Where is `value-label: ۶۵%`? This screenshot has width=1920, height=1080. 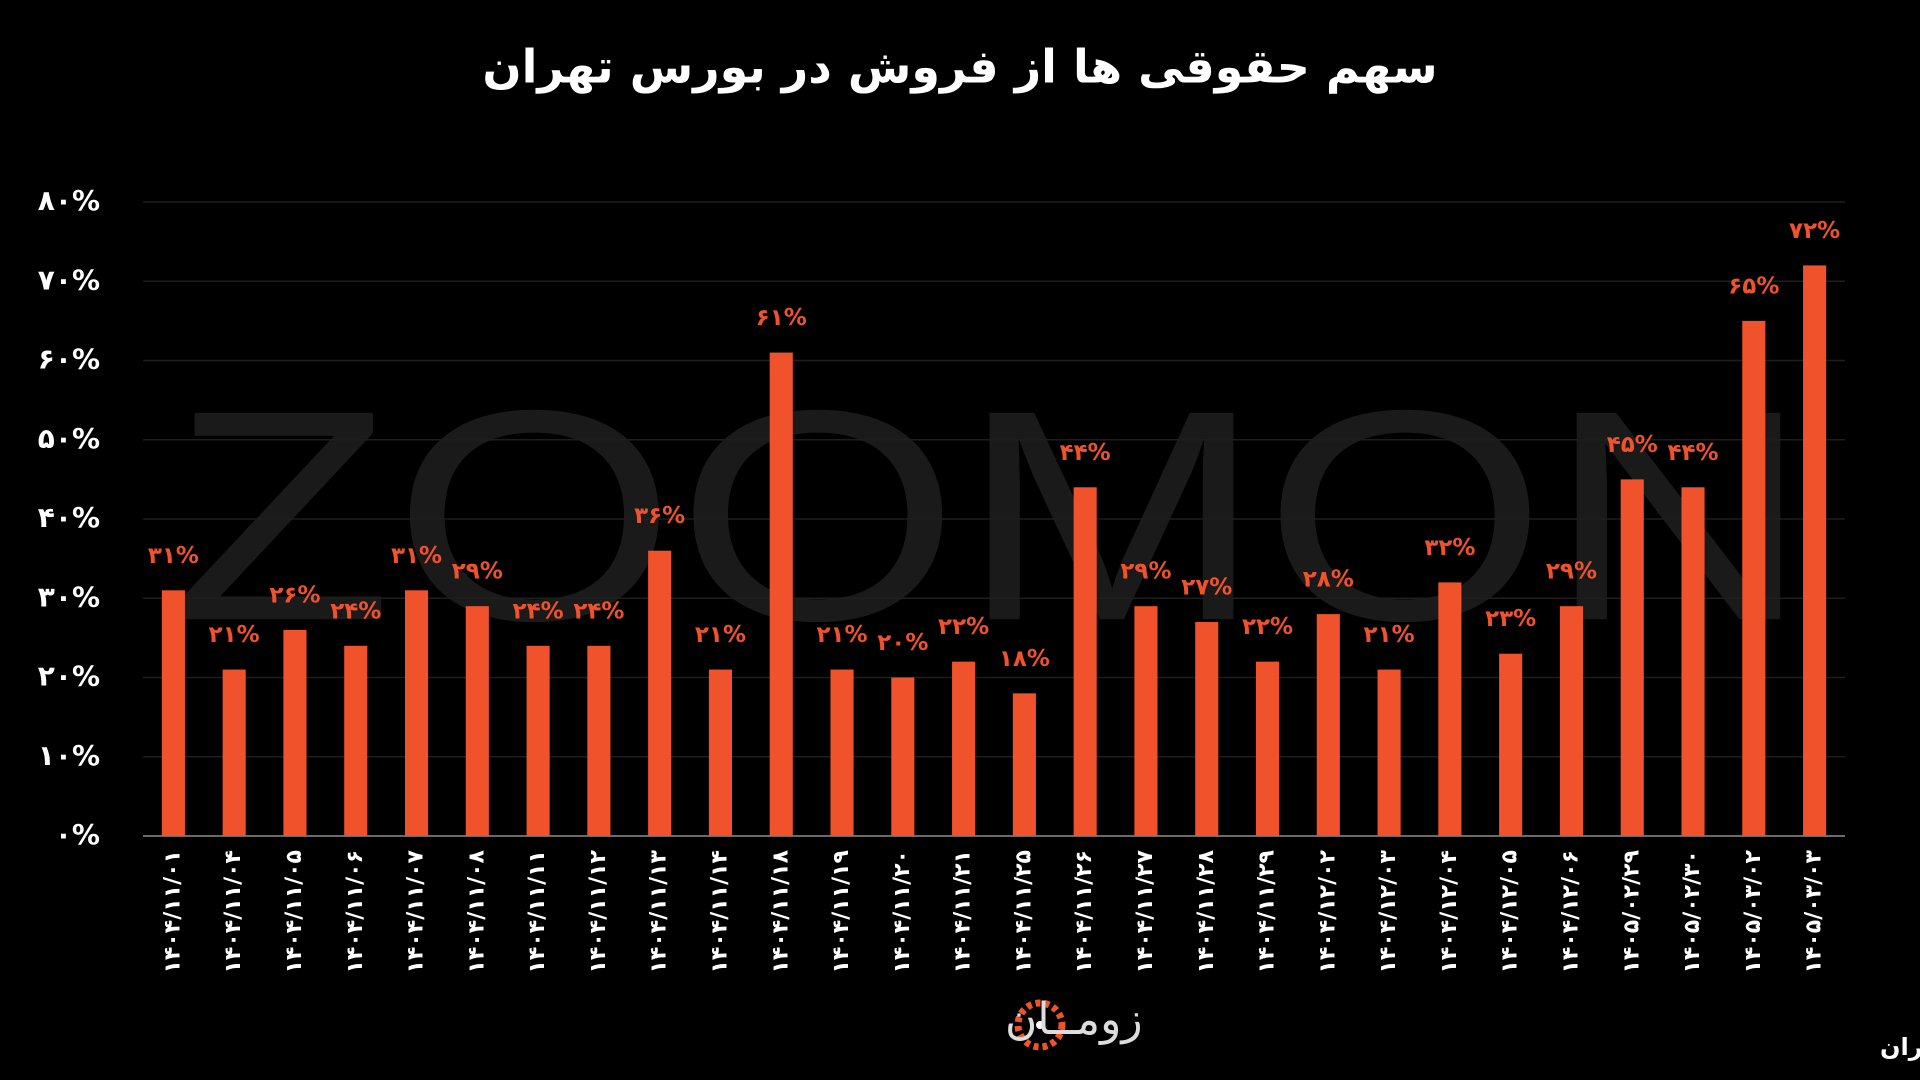 value-label: ۶۵% is located at coordinates (1753, 286).